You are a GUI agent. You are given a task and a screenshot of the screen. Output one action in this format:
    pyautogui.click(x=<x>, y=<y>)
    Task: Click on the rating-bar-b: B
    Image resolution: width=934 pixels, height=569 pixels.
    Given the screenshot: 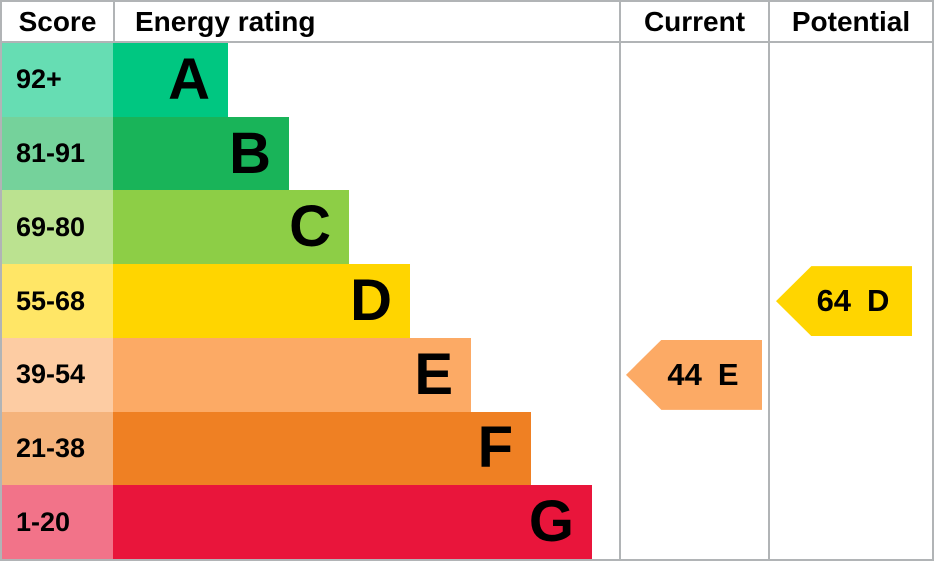 What is the action you would take?
    pyautogui.click(x=201, y=153)
    